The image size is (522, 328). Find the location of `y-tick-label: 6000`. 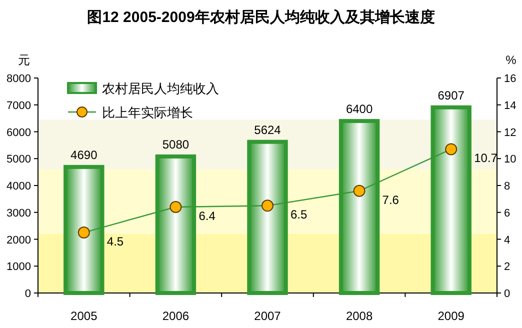

y-tick-label: 6000 is located at coordinates (18, 132).